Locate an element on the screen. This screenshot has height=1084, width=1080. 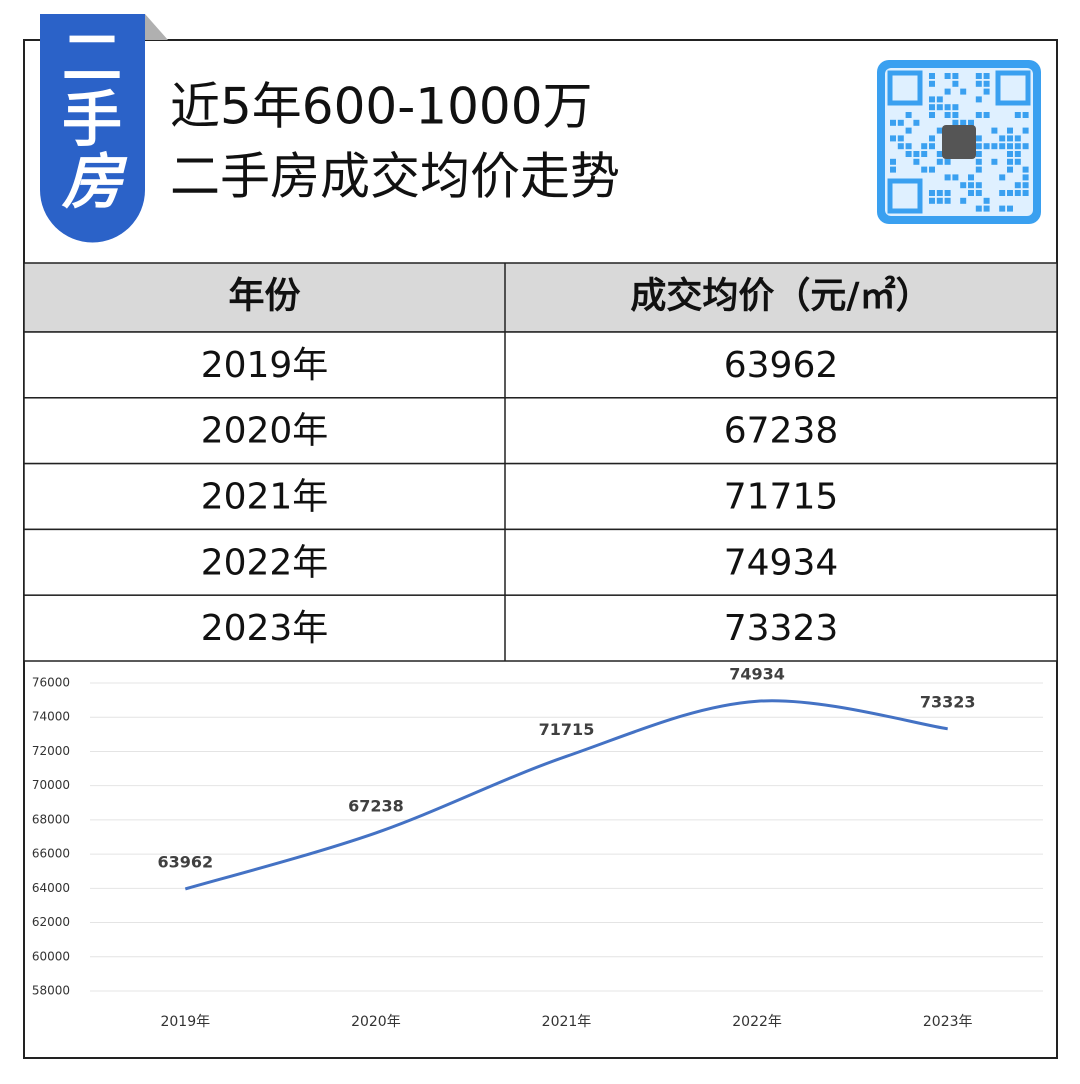
table-cell: 74934 is located at coordinates (781, 562).